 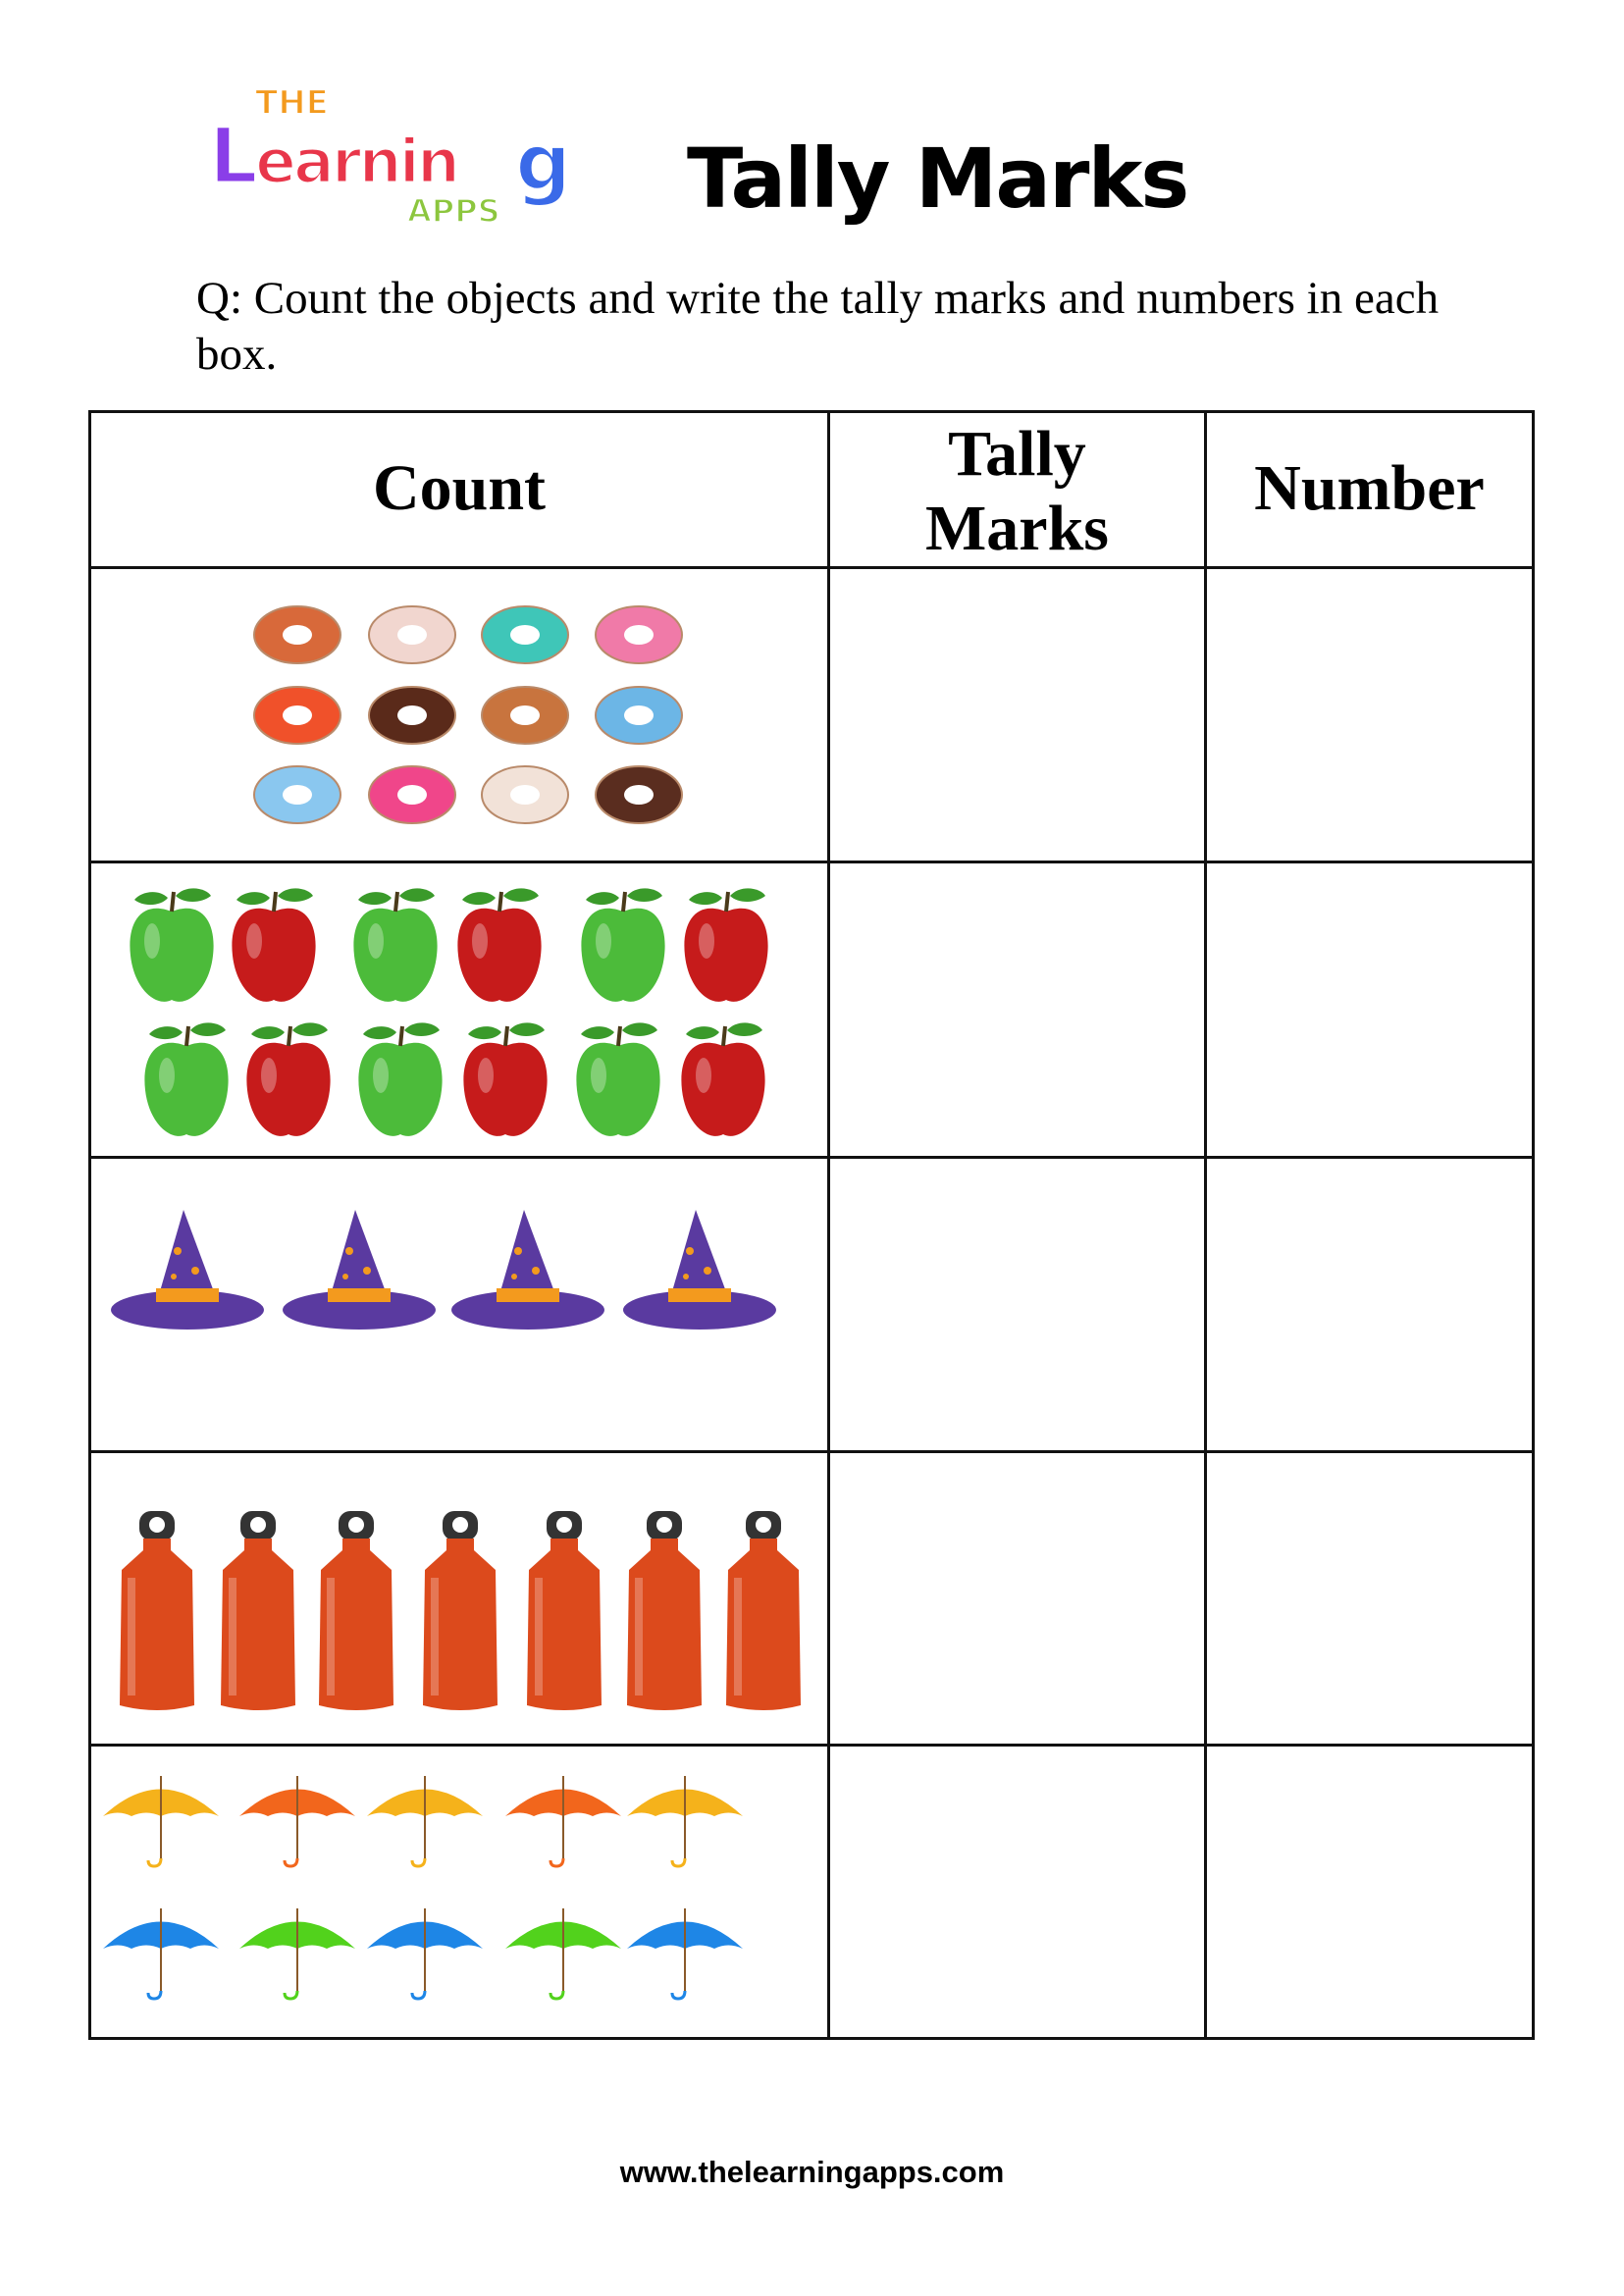 I want to click on table-header-divider, so click(x=811, y=567).